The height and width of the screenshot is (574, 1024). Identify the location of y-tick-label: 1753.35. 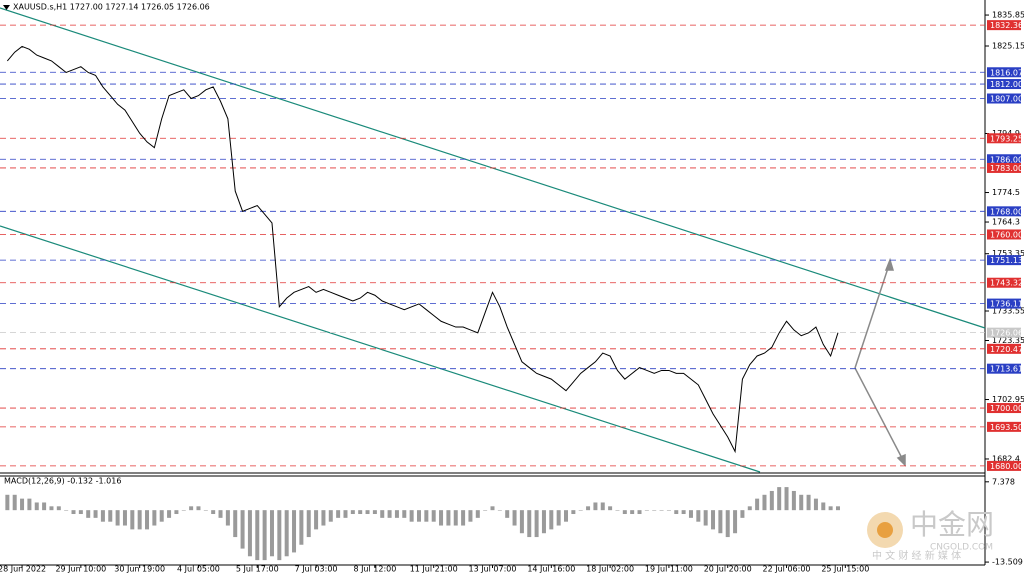
(1008, 253).